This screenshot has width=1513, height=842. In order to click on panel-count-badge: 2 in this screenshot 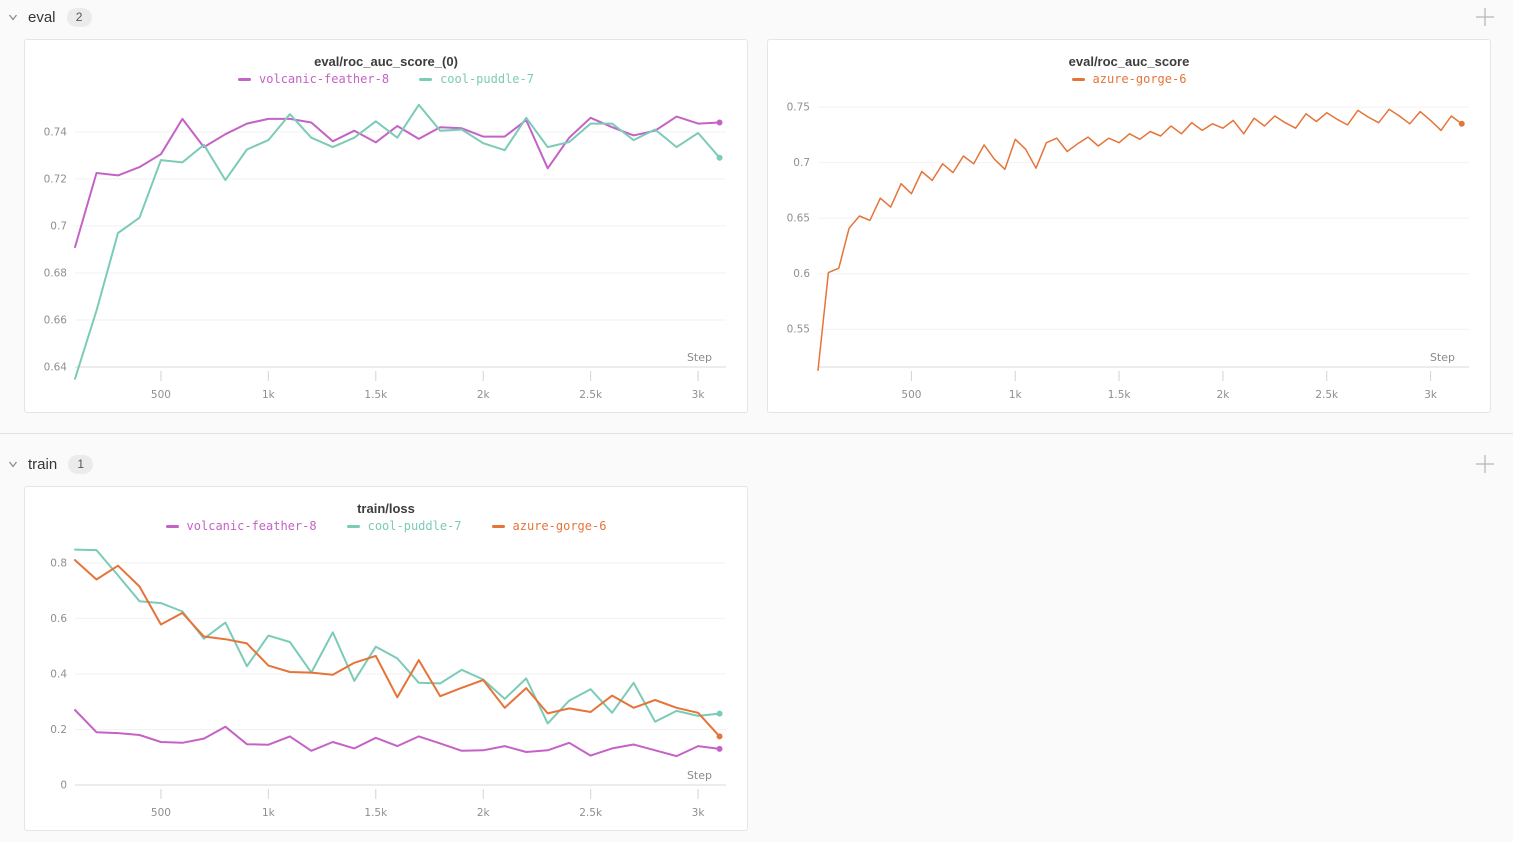, I will do `click(79, 17)`.